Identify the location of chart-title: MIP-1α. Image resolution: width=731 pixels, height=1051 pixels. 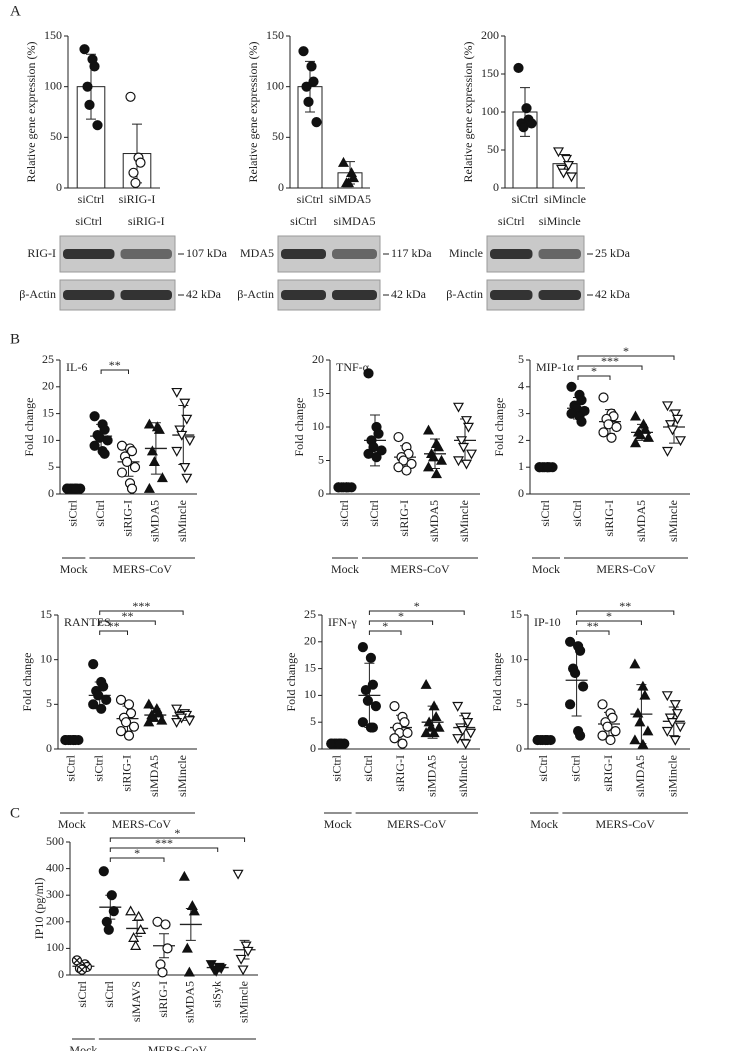
(555, 367).